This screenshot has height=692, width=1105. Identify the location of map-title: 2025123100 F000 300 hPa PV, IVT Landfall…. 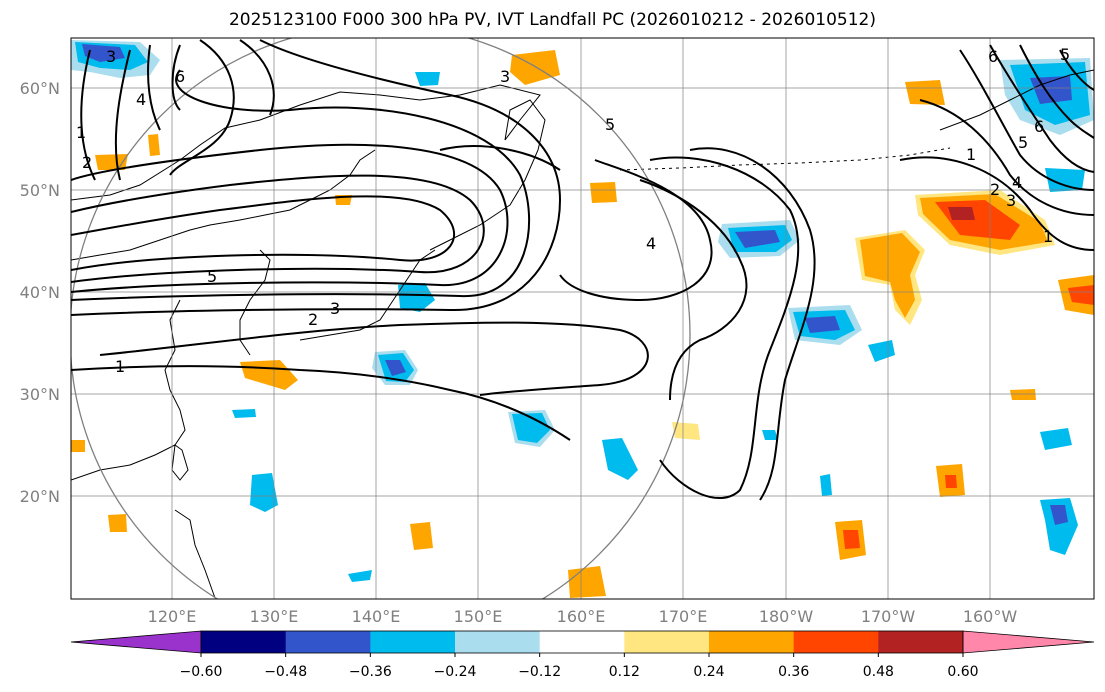
(552, 20).